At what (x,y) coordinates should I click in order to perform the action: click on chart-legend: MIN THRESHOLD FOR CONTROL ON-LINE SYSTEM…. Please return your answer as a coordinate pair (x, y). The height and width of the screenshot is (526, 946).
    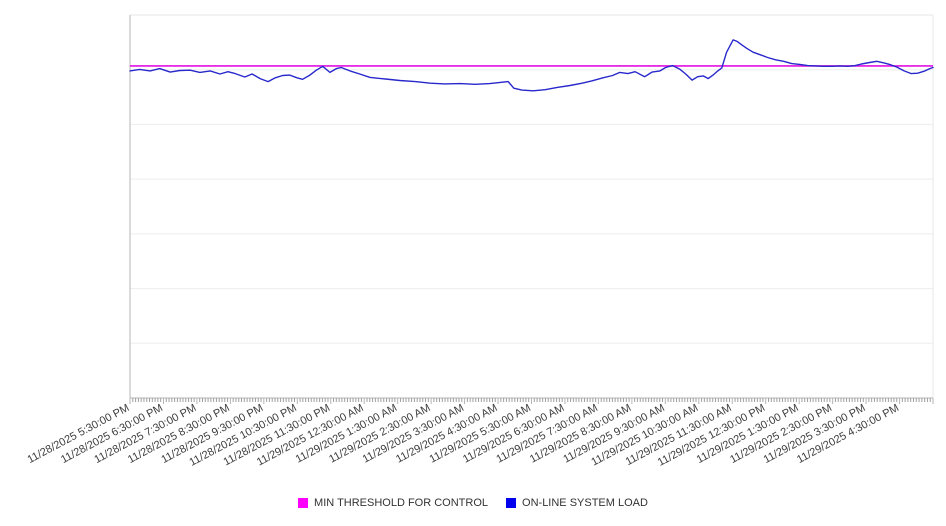
    Looking at the image, I should click on (473, 503).